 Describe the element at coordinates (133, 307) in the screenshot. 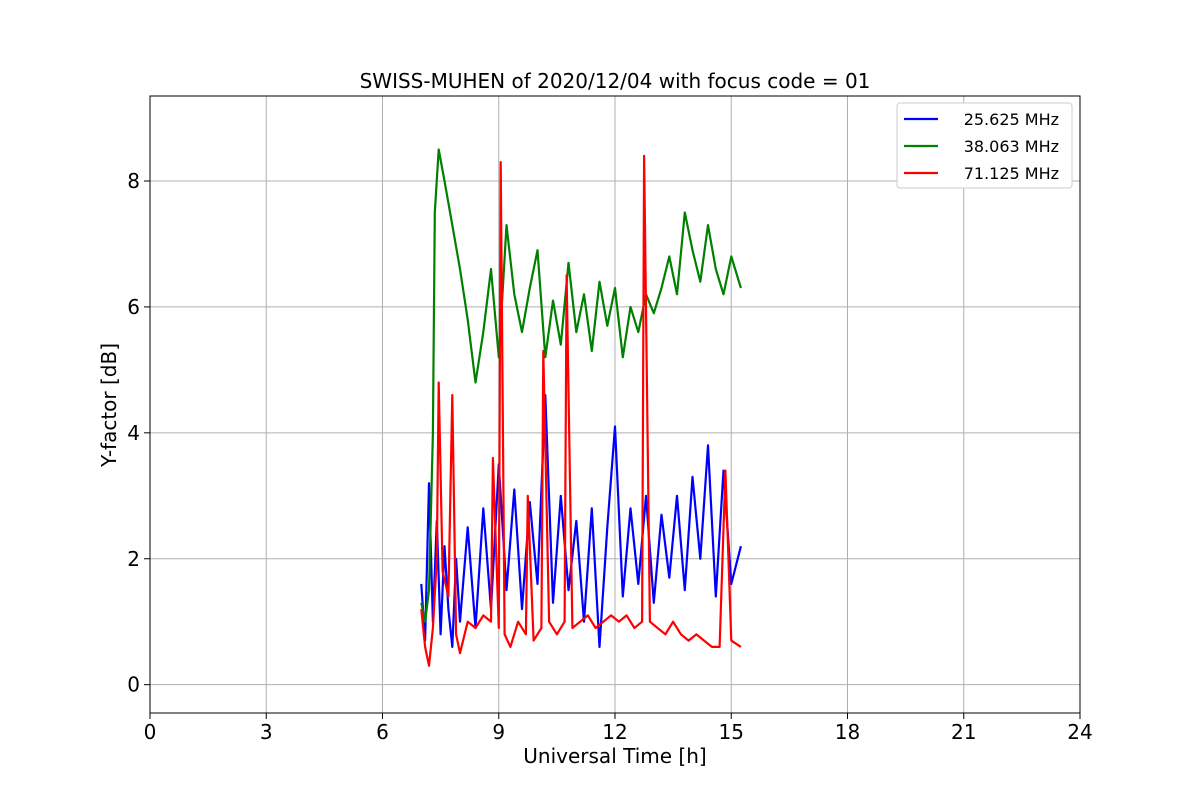

I see `y-tick-label: 6` at that location.